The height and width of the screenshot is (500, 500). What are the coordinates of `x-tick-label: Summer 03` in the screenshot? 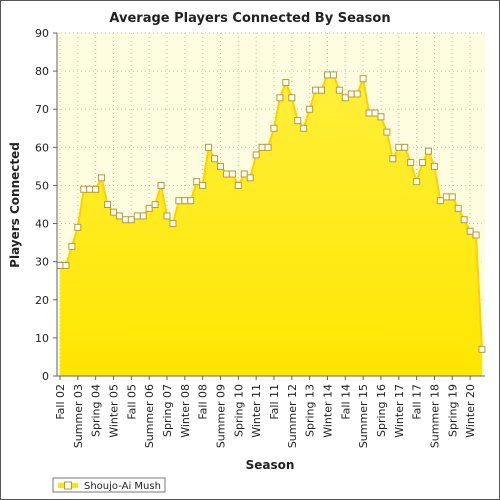 It's located at (78, 416).